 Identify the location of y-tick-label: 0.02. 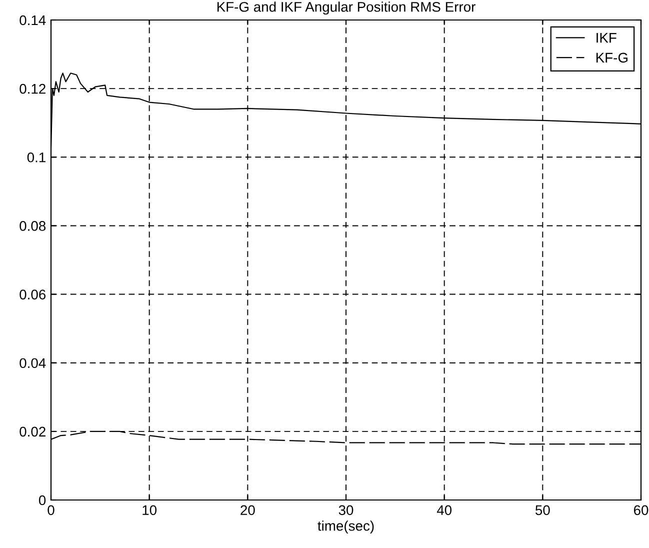
(33, 431).